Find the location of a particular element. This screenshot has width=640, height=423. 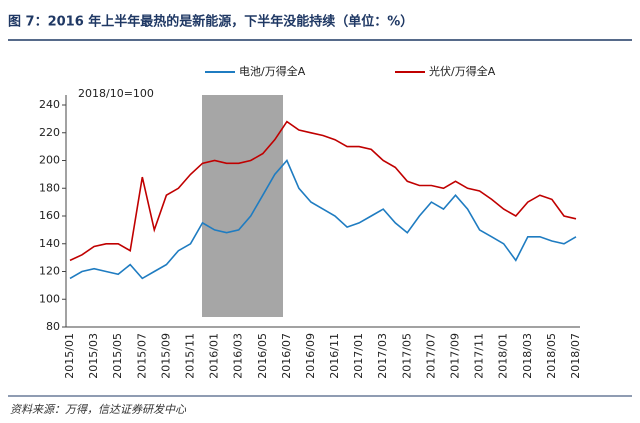

x-tick-label: 2016/07 is located at coordinates (286, 356).